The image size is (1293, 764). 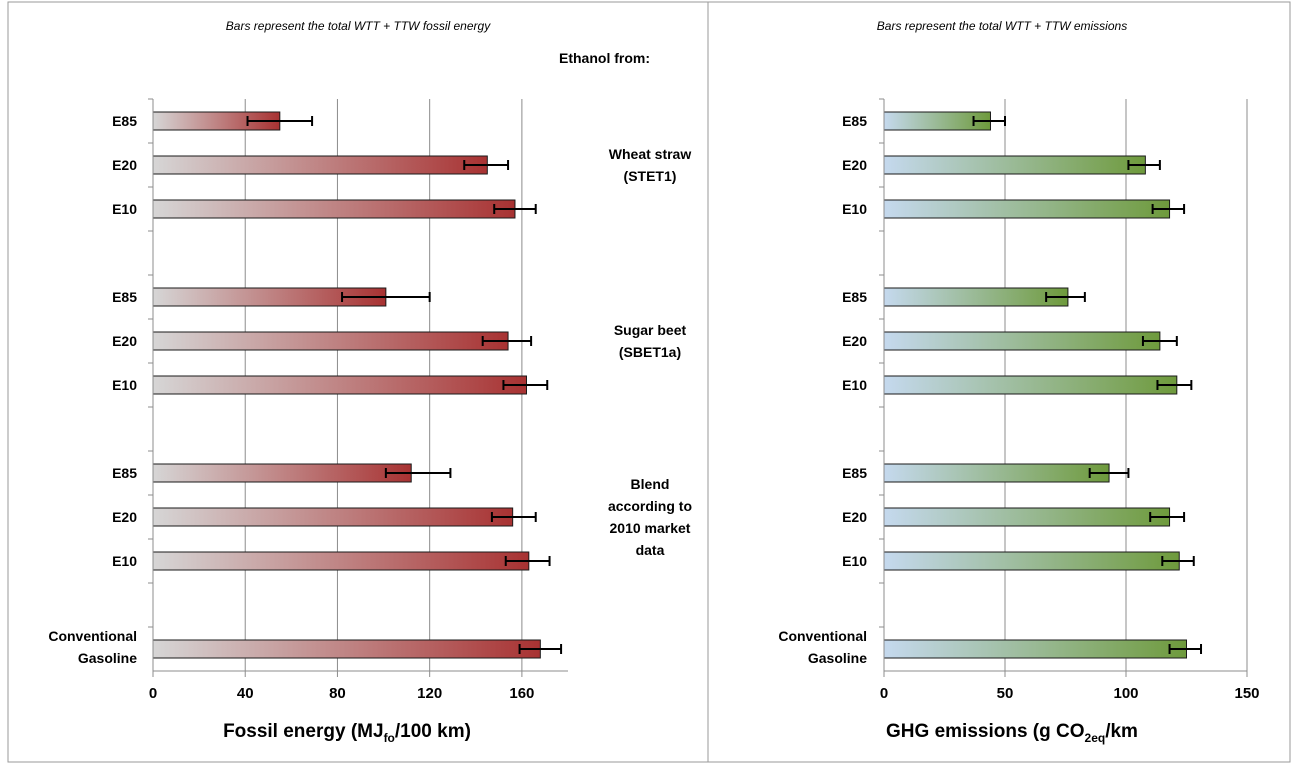 I want to click on x-tick-label: 40, so click(x=245, y=693).